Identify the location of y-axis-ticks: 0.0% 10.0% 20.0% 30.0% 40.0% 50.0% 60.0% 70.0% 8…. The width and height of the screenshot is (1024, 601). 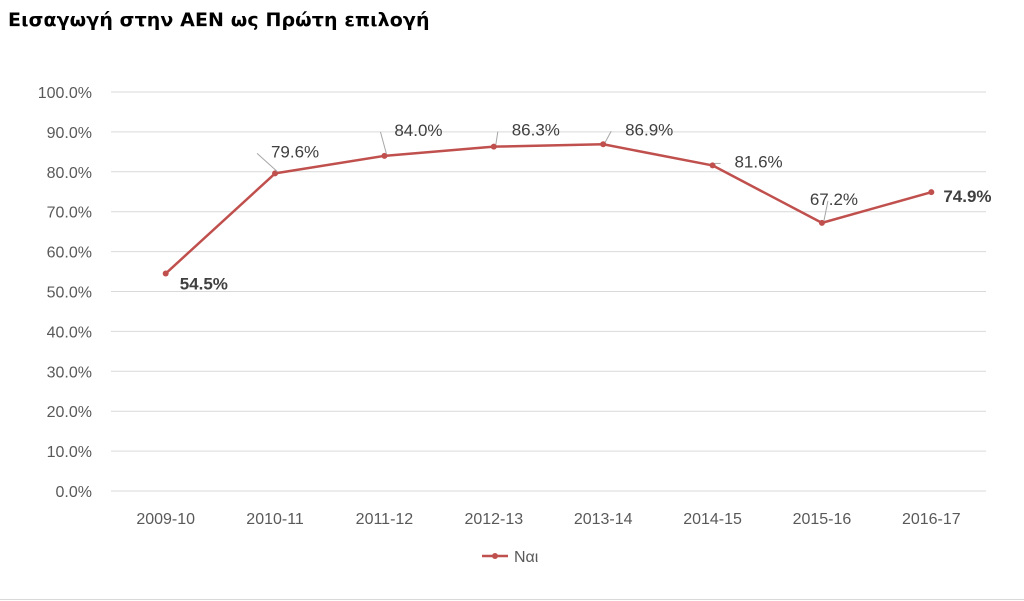
(65, 293).